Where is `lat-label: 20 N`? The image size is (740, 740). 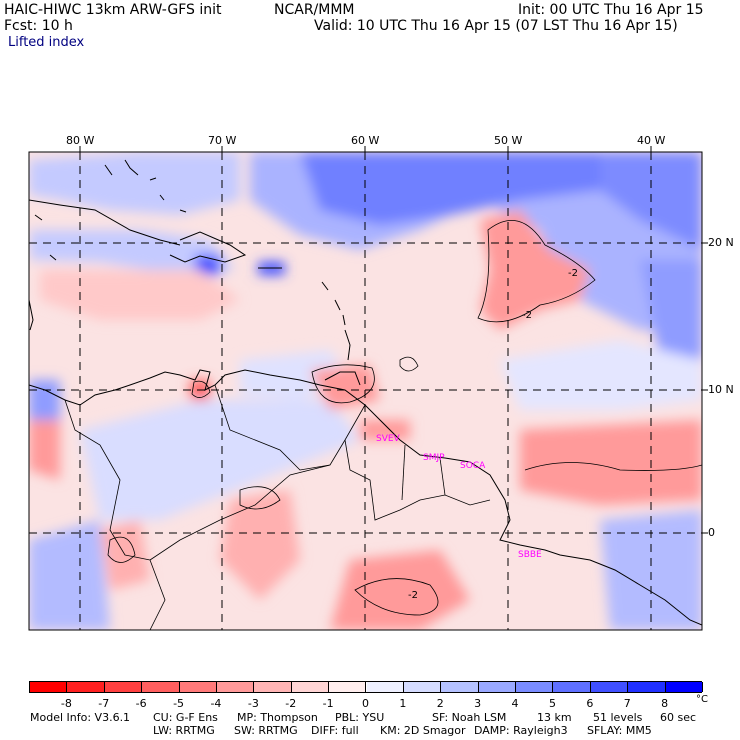
lat-label: 20 N is located at coordinates (721, 242).